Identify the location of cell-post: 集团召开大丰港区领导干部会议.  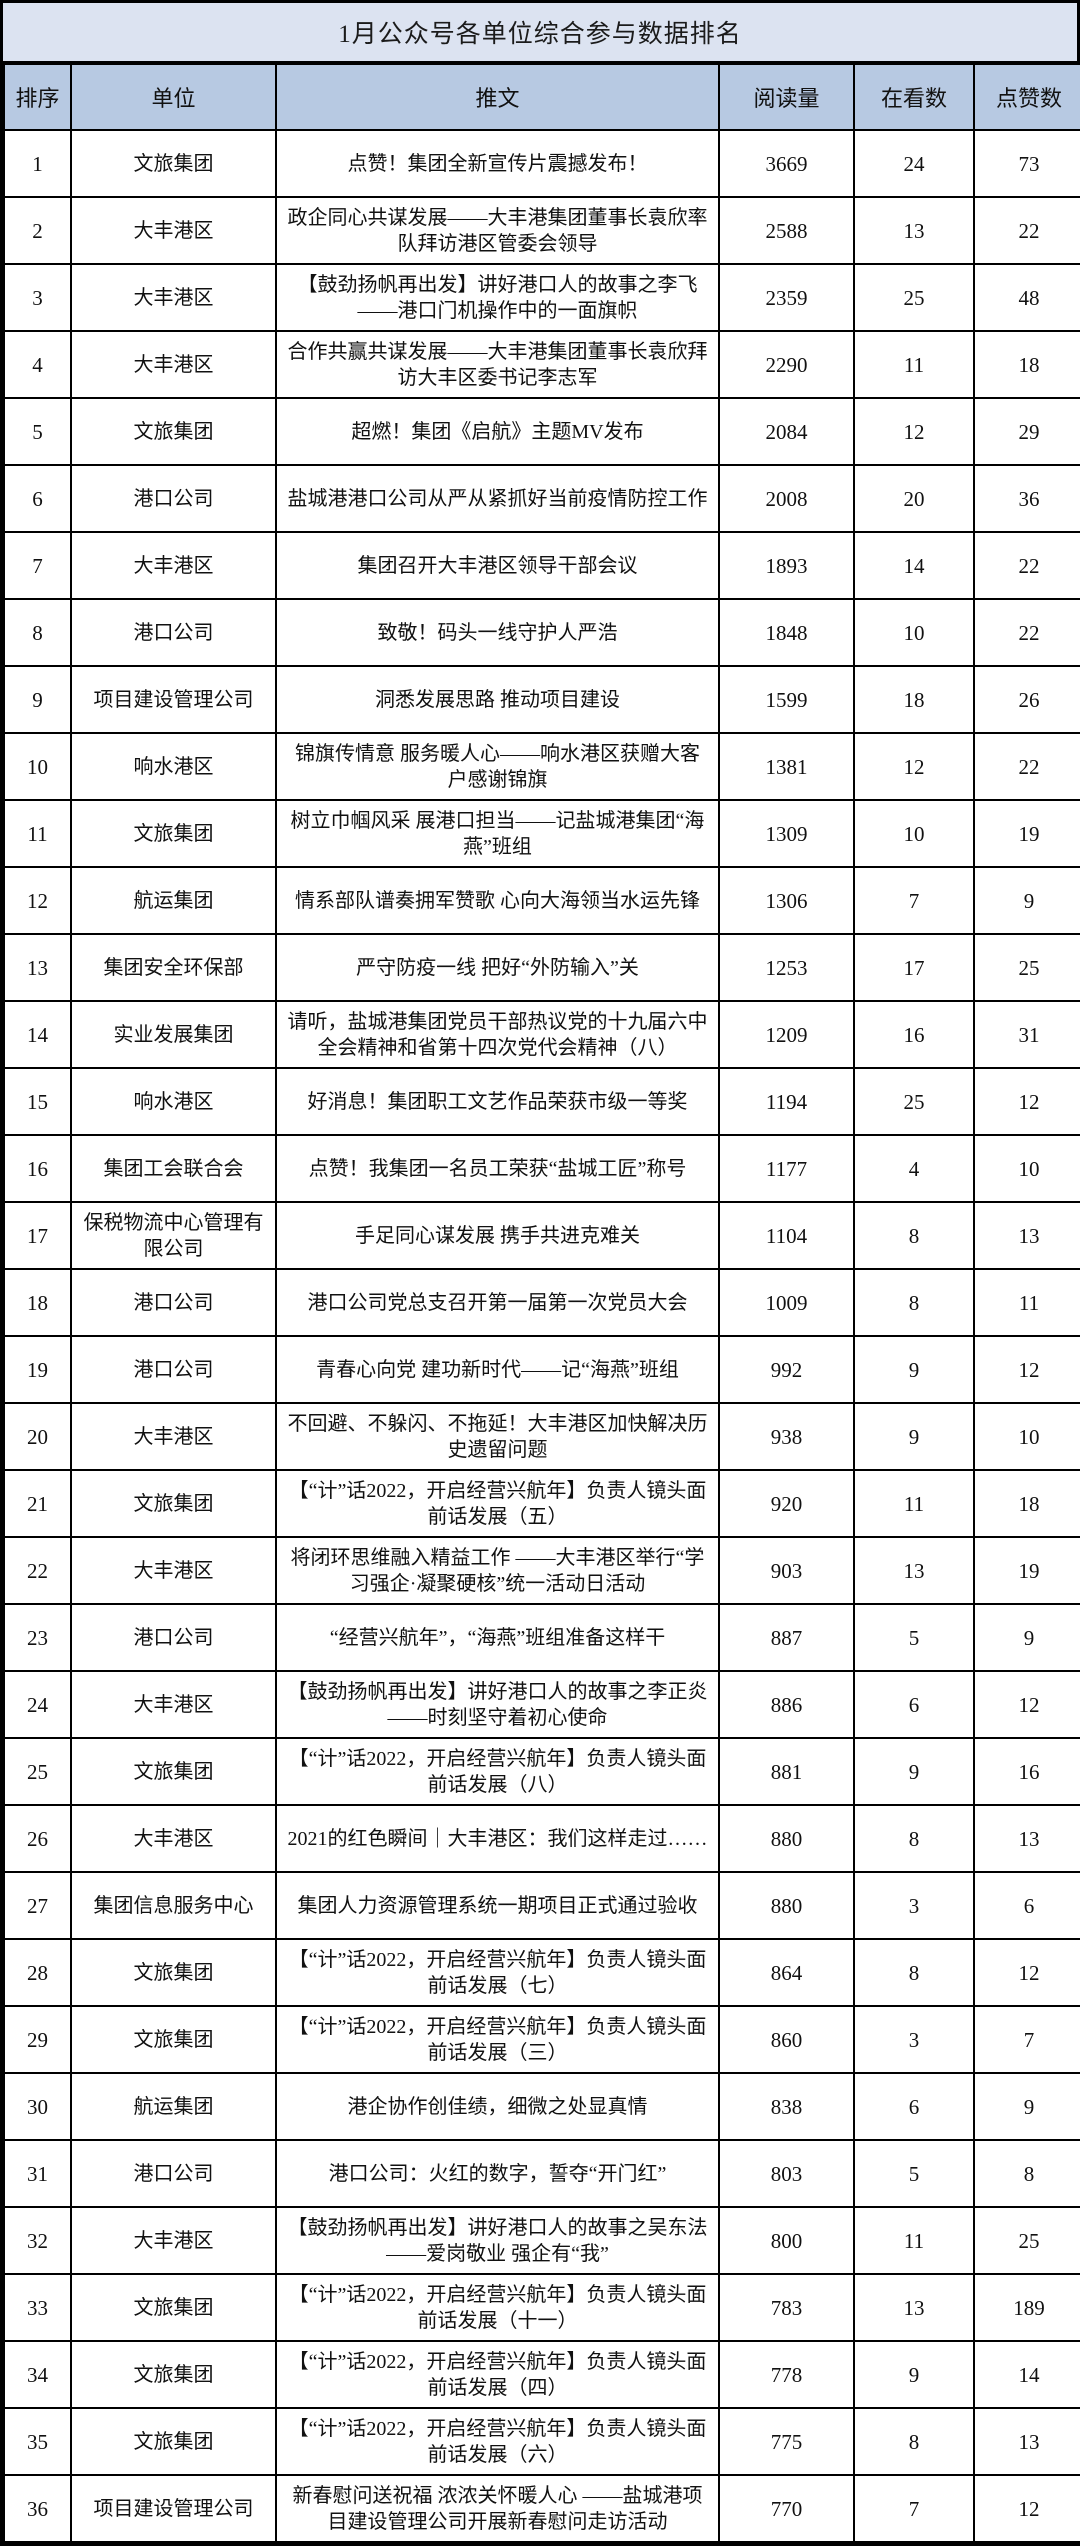
(497, 565).